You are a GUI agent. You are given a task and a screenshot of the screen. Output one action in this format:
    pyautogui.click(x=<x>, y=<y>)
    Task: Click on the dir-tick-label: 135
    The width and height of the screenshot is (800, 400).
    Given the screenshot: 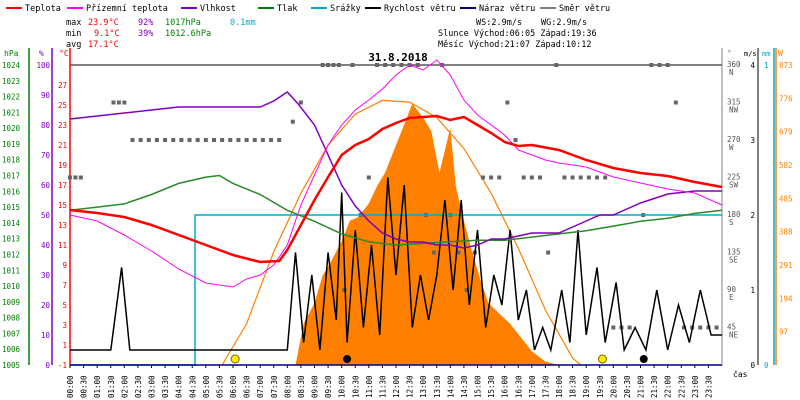 What is the action you would take?
    pyautogui.click(x=734, y=252)
    